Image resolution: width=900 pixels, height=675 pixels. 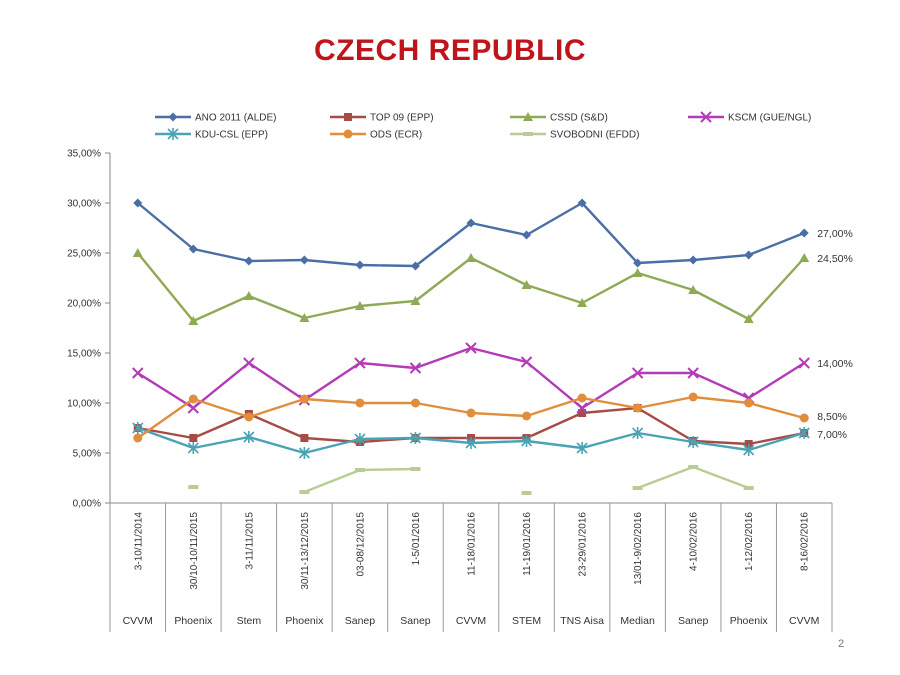 I want to click on y-tick-label: 15,00%, so click(x=84, y=354).